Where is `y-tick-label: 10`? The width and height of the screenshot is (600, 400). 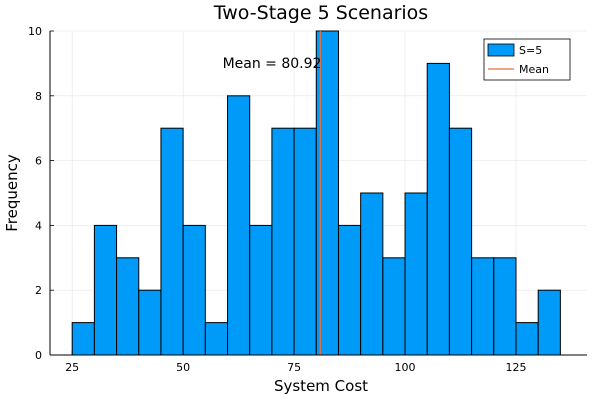
y-tick-label: 10 is located at coordinates (35, 31).